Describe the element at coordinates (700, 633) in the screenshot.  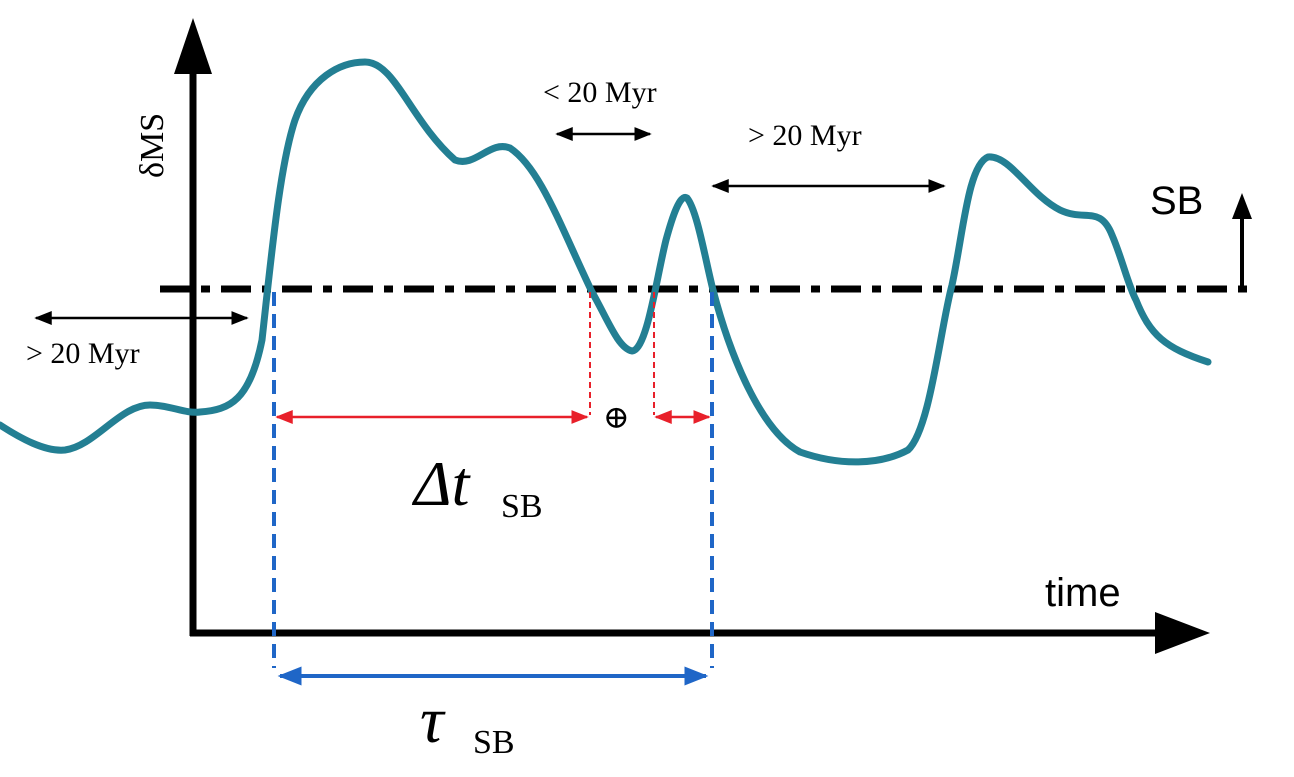
I see `x-axis` at that location.